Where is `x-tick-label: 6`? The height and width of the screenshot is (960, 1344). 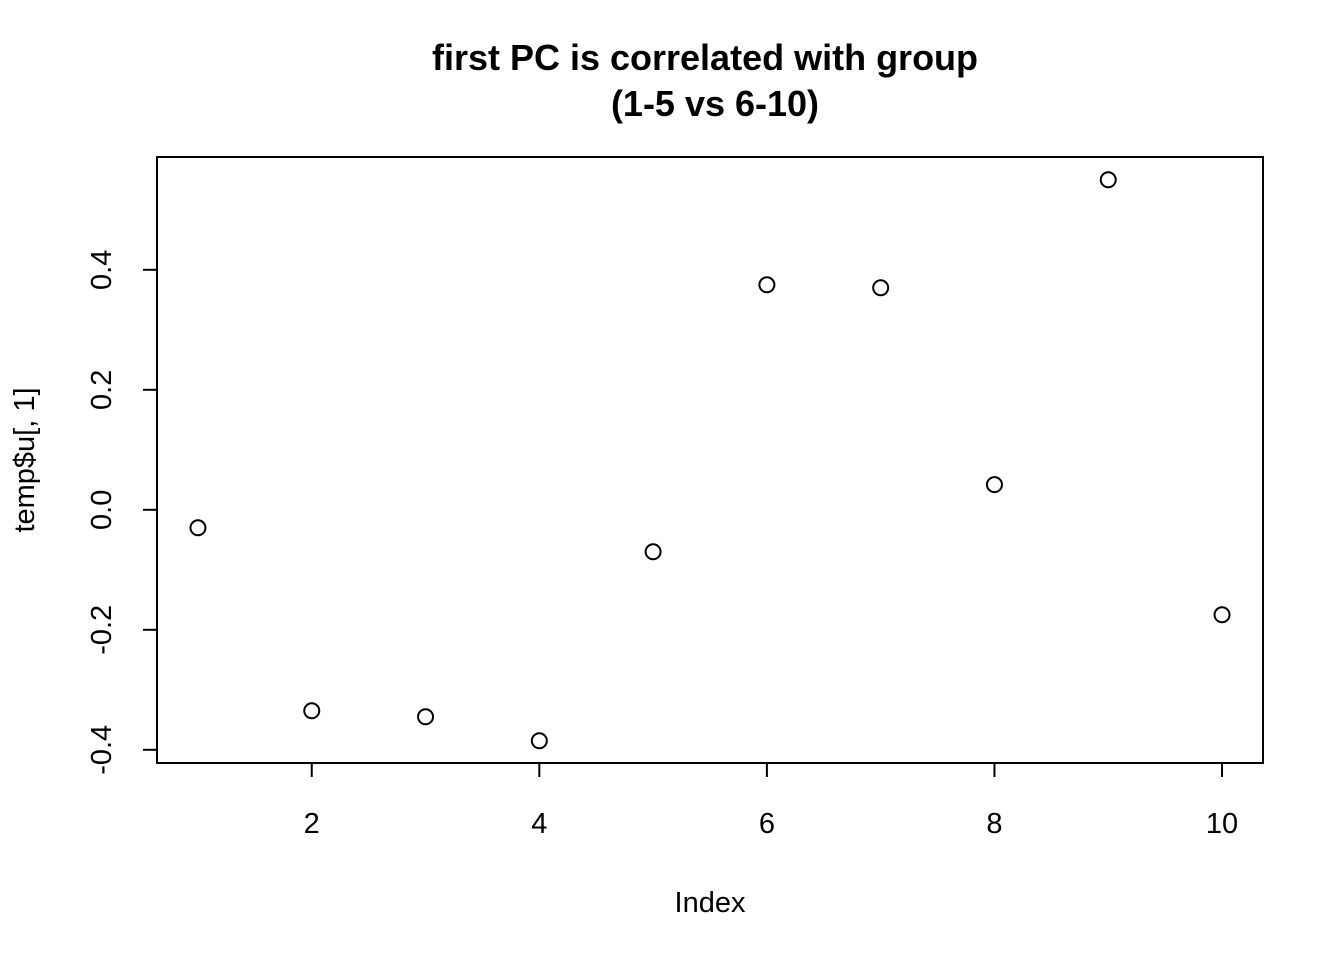 x-tick-label: 6 is located at coordinates (767, 824).